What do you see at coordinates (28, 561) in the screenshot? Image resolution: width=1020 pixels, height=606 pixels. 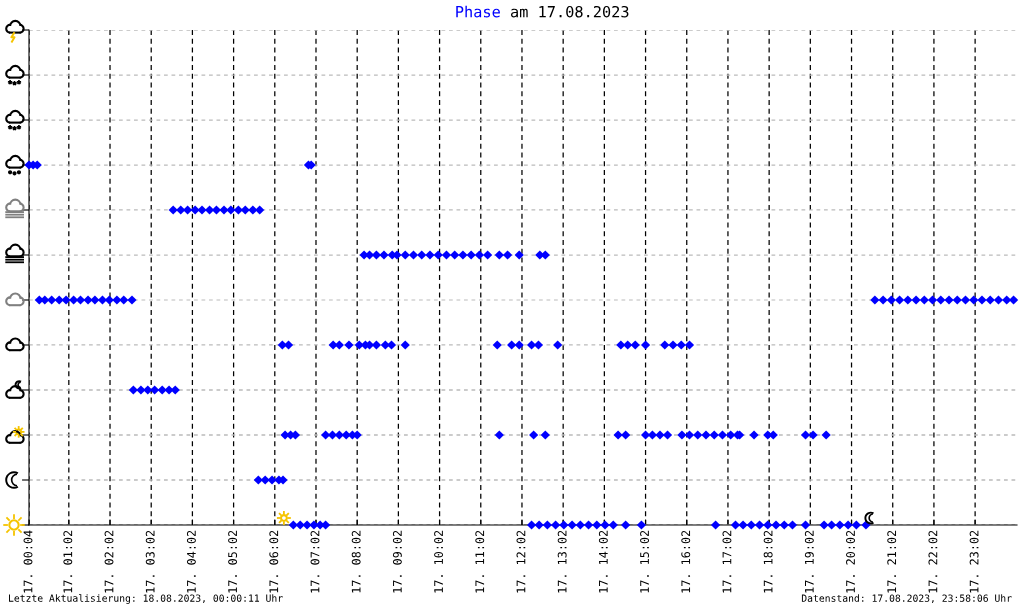 I see `x-tick-label: 17. 00:04` at bounding box center [28, 561].